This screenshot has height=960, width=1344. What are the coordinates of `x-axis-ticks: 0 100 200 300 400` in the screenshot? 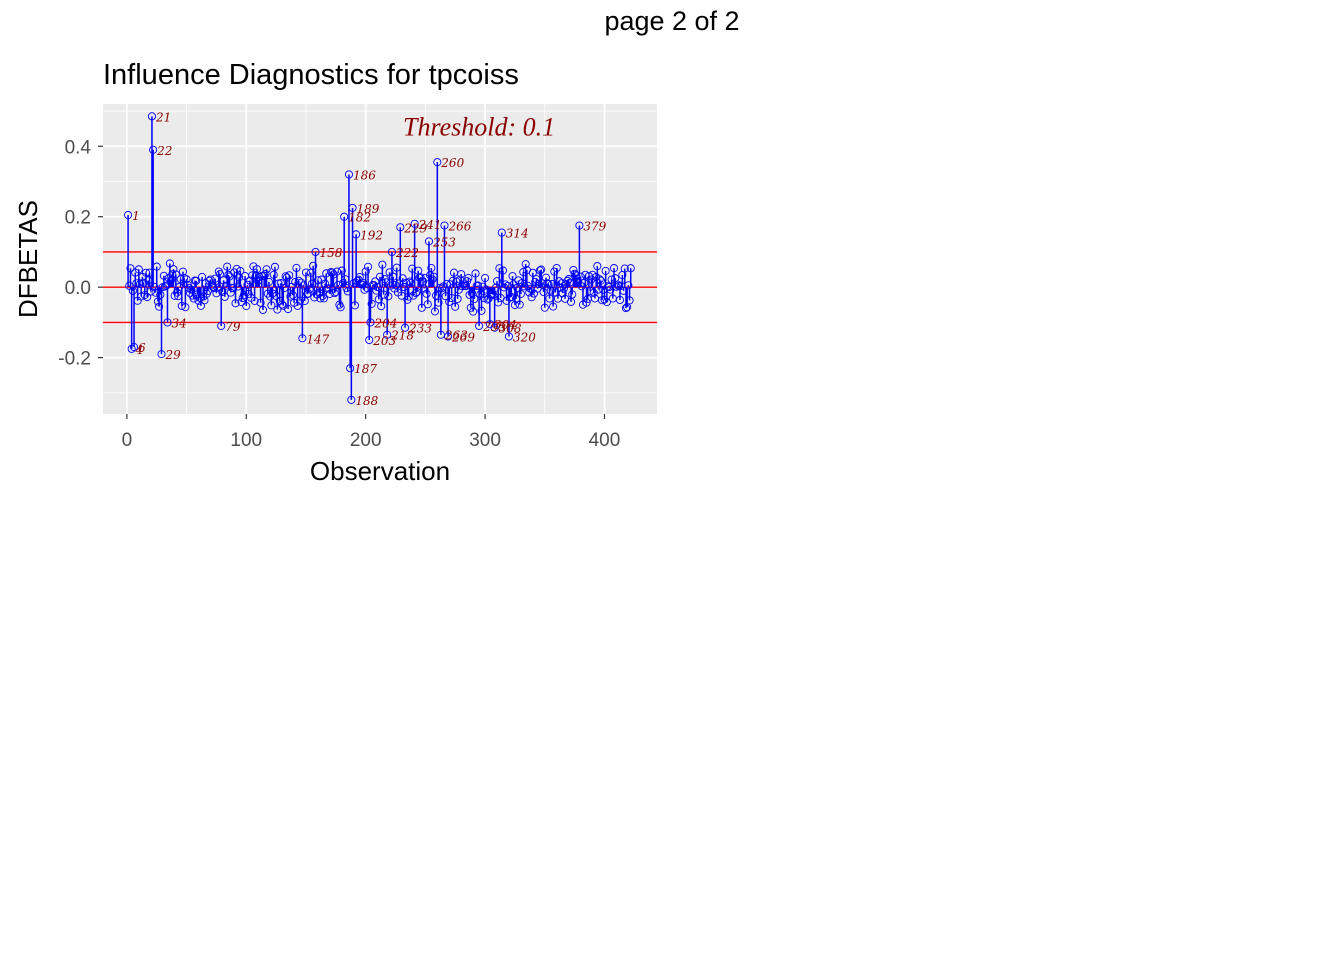 It's located at (371, 432).